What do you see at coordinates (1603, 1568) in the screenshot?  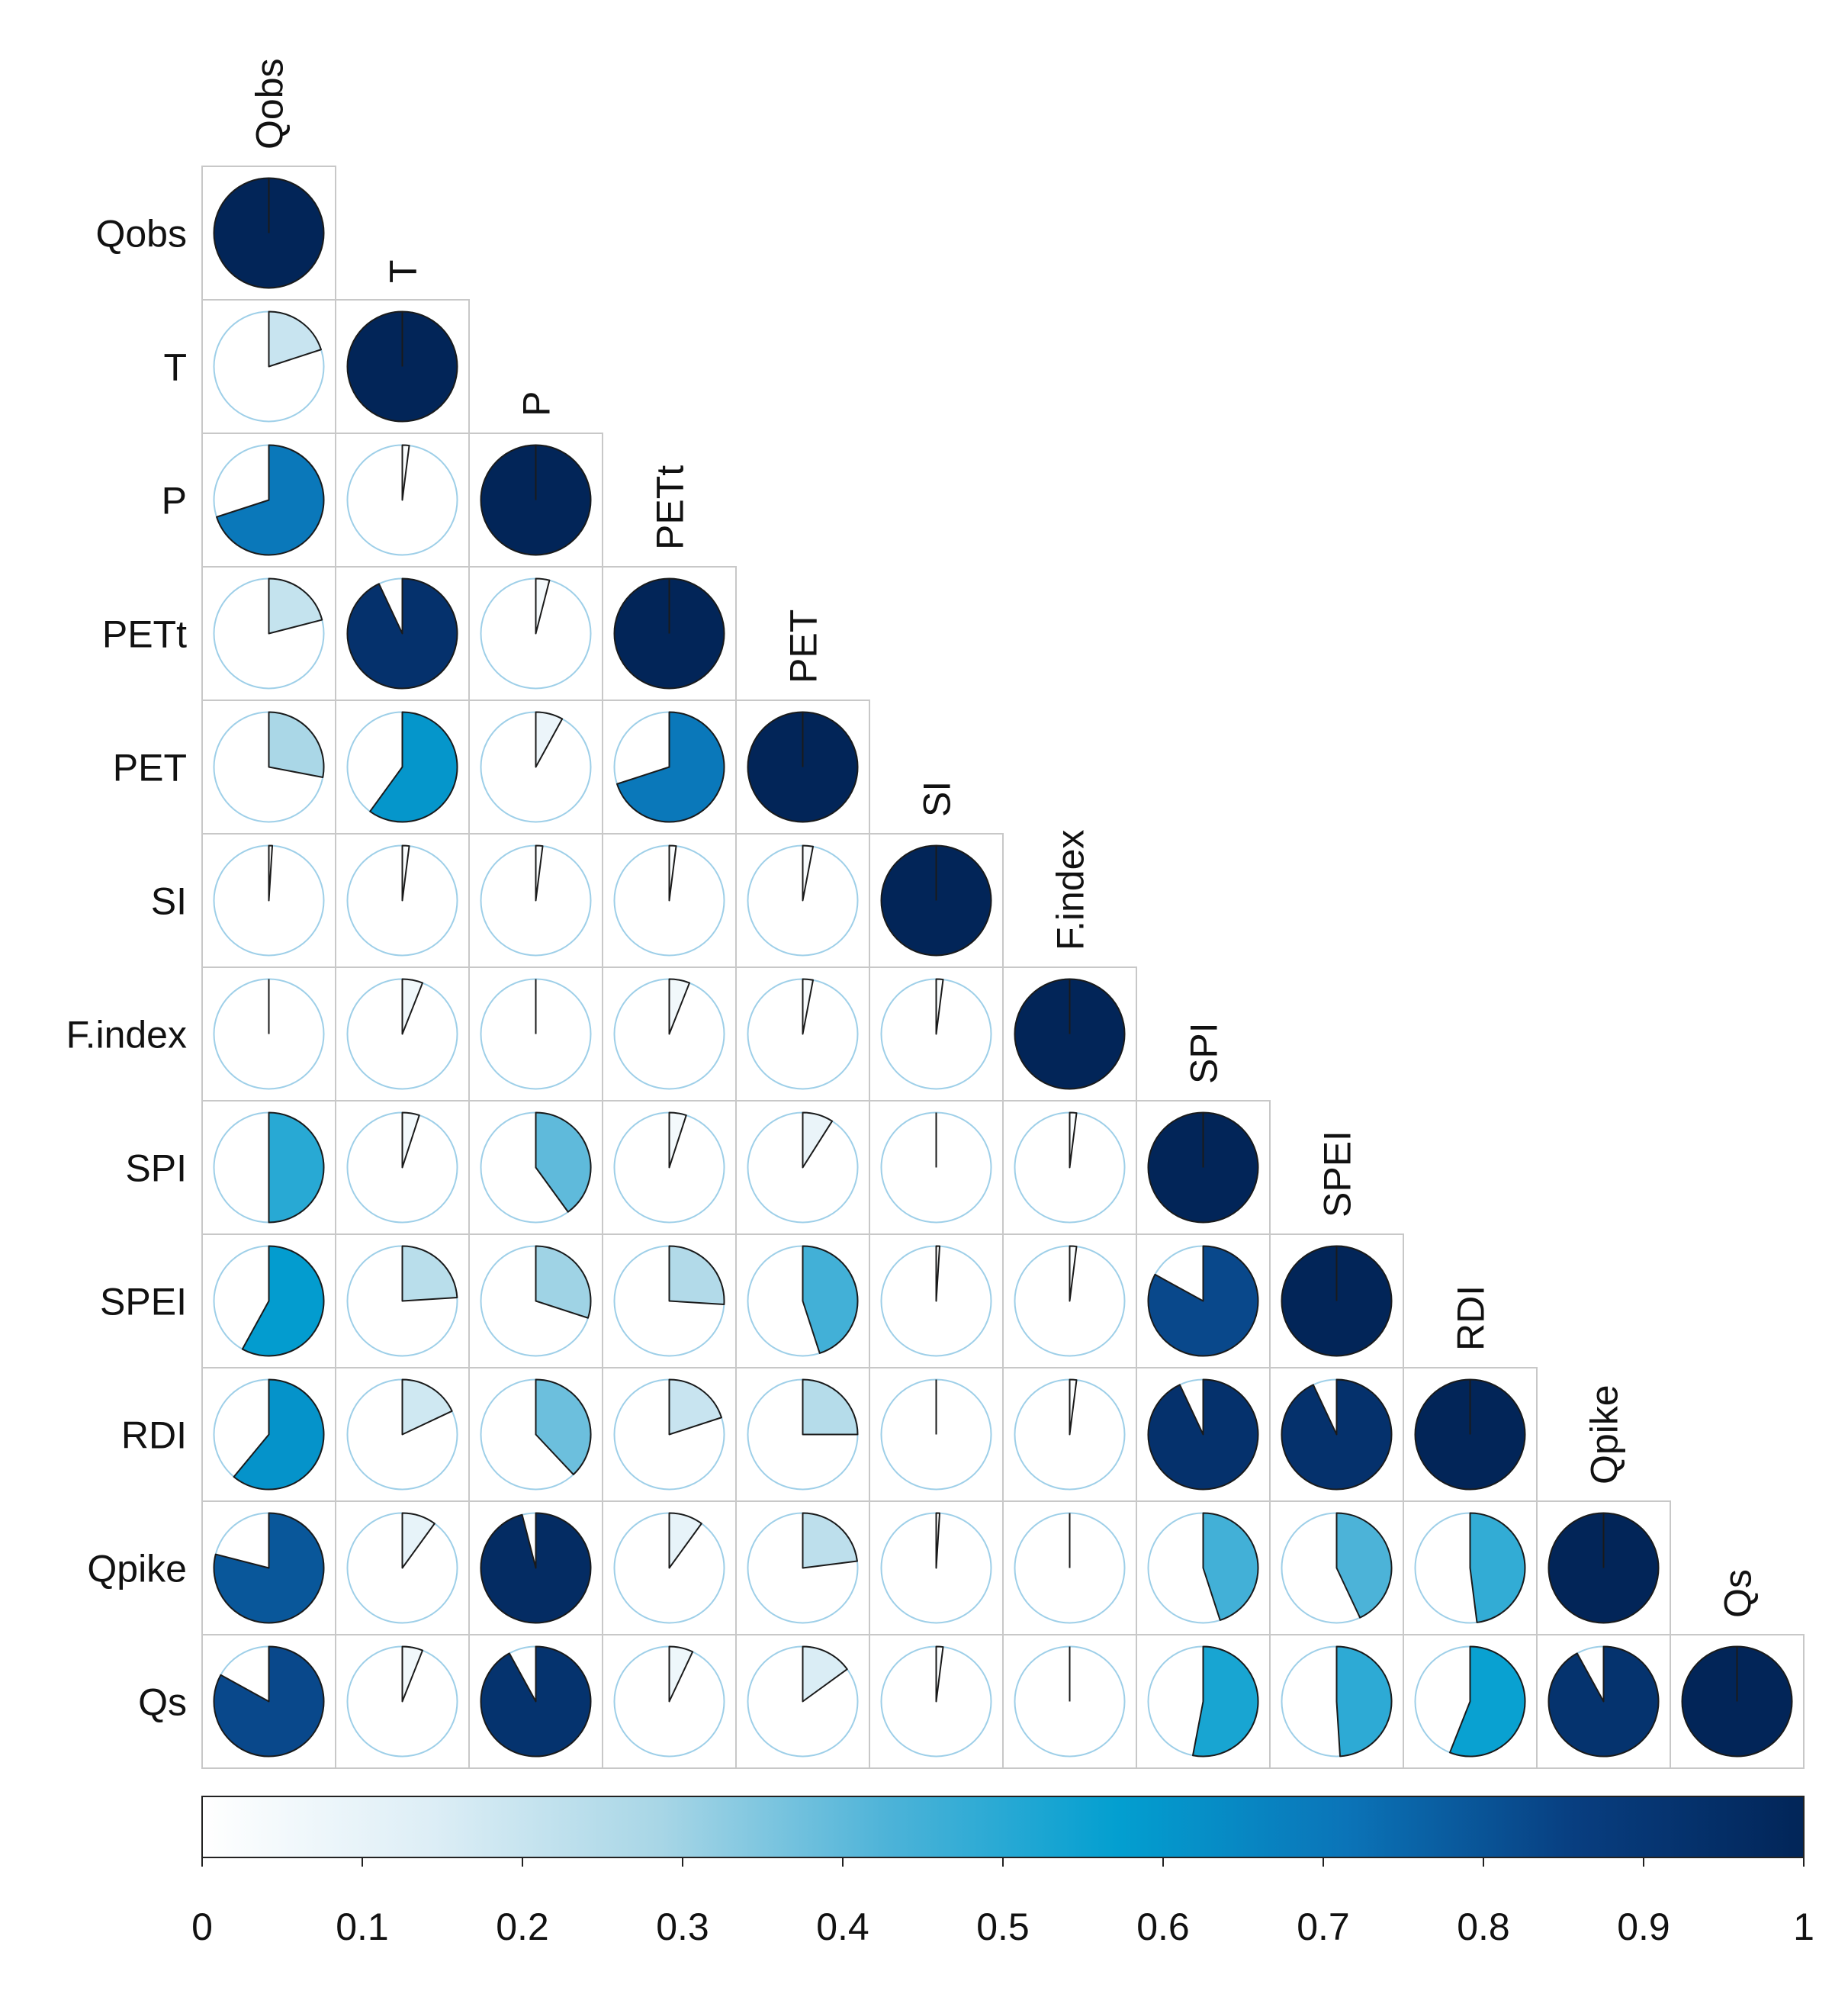 I see `pie-Qpike-Qpike` at bounding box center [1603, 1568].